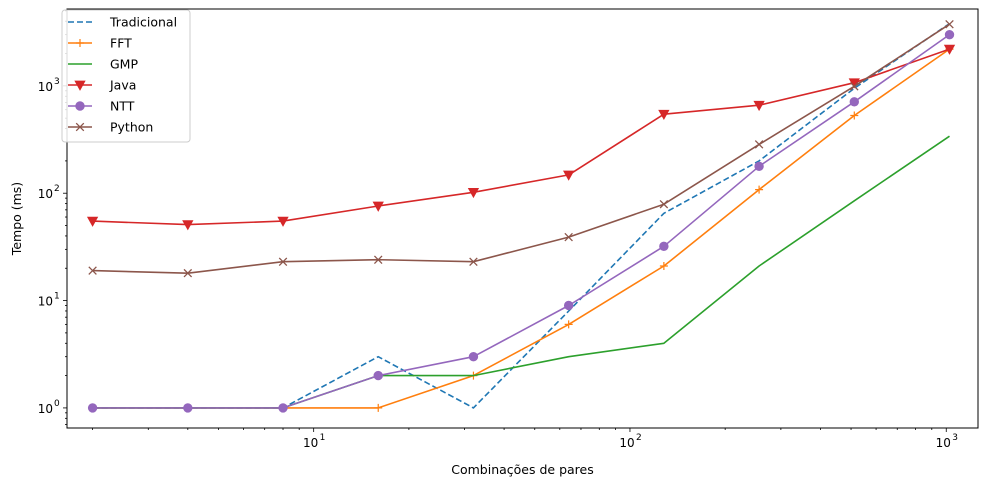  I want to click on legend-label-python: Python, so click(131, 127).